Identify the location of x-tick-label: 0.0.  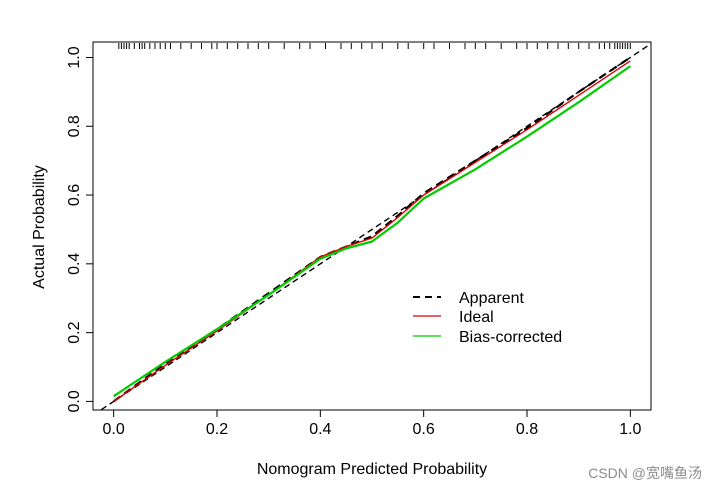
(114, 429).